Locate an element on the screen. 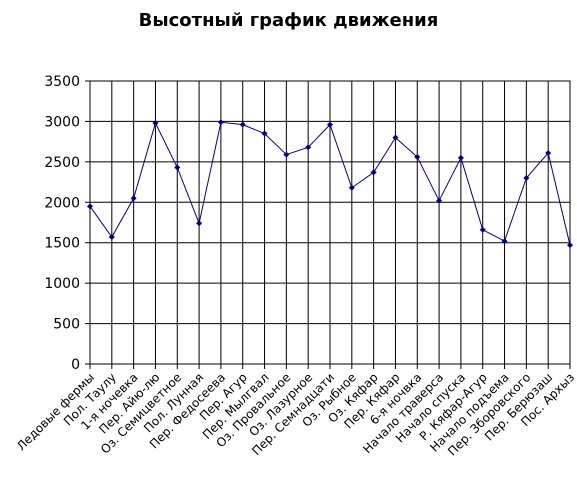  y-tick-label: 3000 is located at coordinates (62, 122).